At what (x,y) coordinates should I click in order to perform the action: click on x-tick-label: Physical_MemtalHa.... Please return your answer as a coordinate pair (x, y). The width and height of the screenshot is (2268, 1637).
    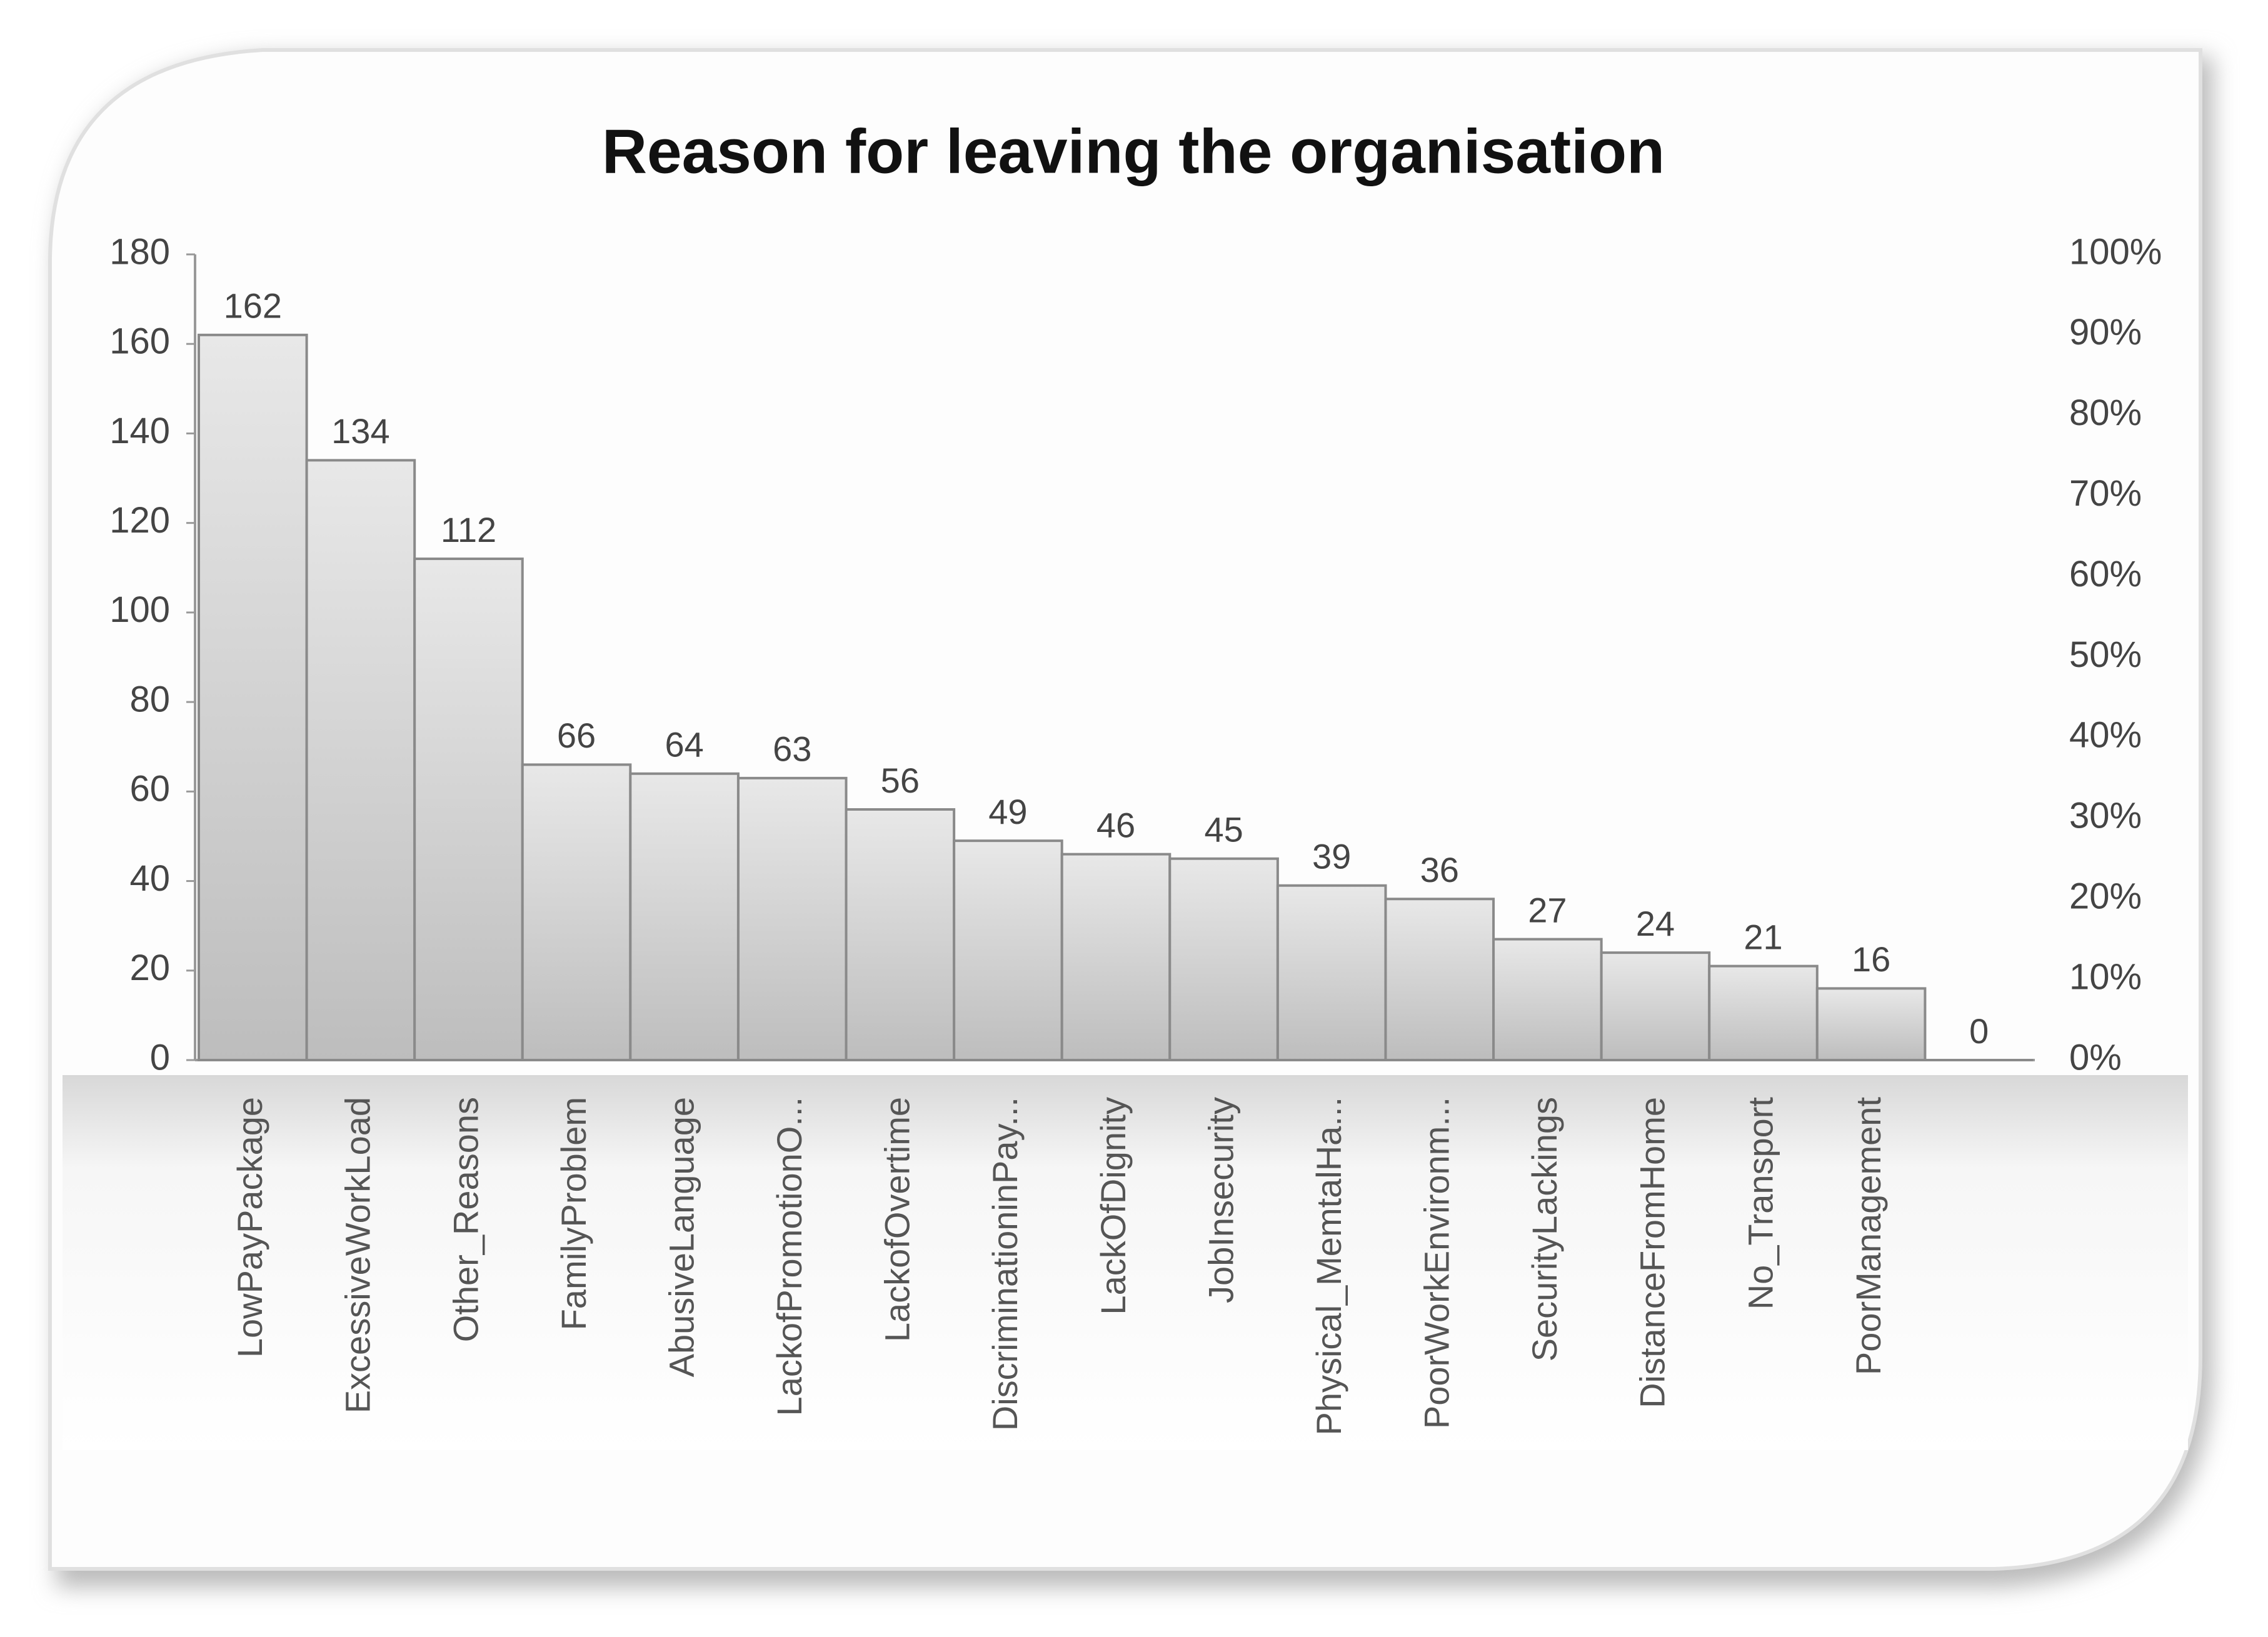
    Looking at the image, I should click on (1328, 1266).